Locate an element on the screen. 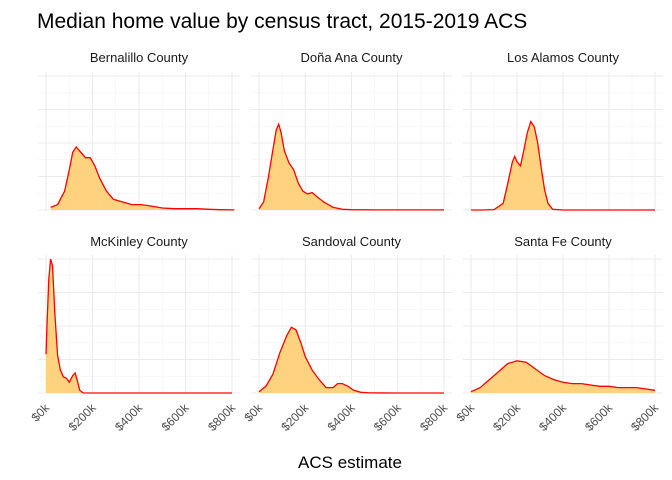  facet-strip-label: Bernalillo County is located at coordinates (139, 57).